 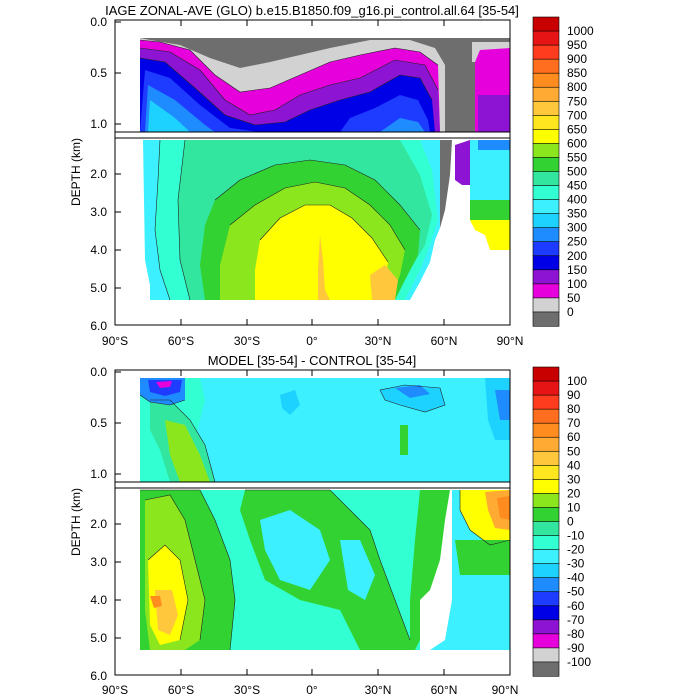 What do you see at coordinates (576, 578) in the screenshot?
I see `bottom-colorbar-label: -40` at bounding box center [576, 578].